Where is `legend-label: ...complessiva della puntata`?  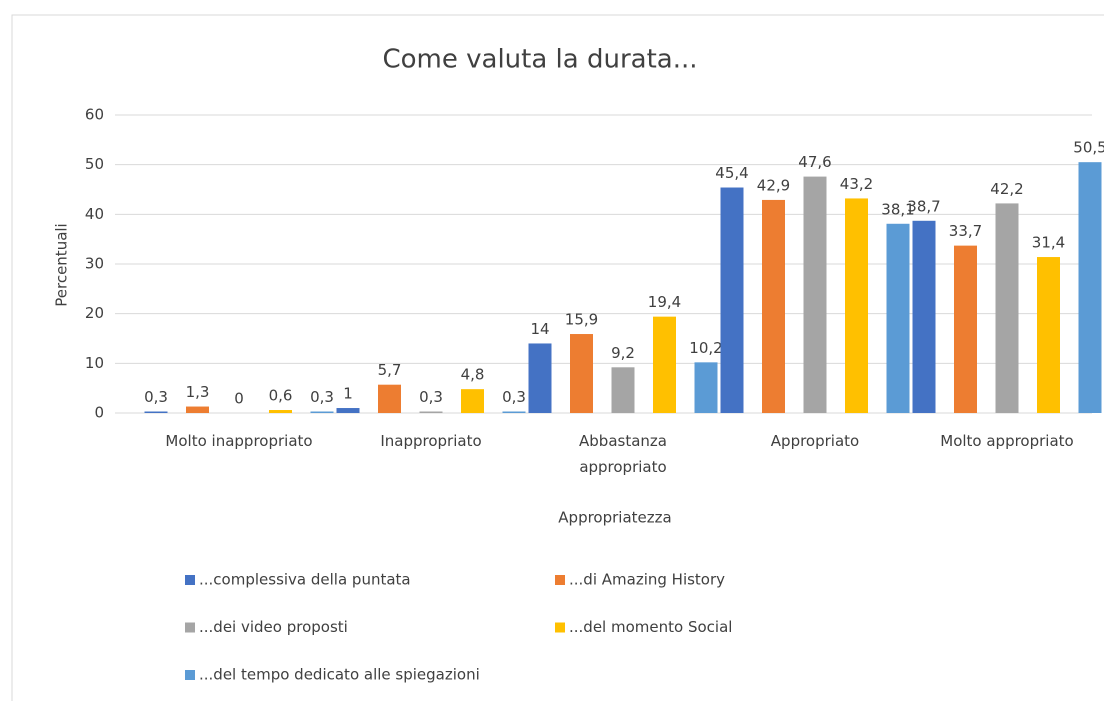
legend-label: ...complessiva della puntata is located at coordinates (305, 580).